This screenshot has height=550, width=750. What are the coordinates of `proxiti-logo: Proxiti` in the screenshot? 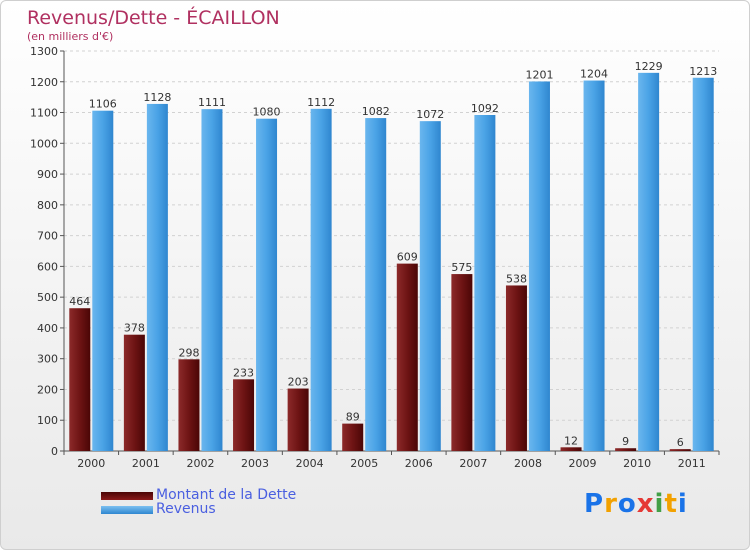 It's located at (636, 504).